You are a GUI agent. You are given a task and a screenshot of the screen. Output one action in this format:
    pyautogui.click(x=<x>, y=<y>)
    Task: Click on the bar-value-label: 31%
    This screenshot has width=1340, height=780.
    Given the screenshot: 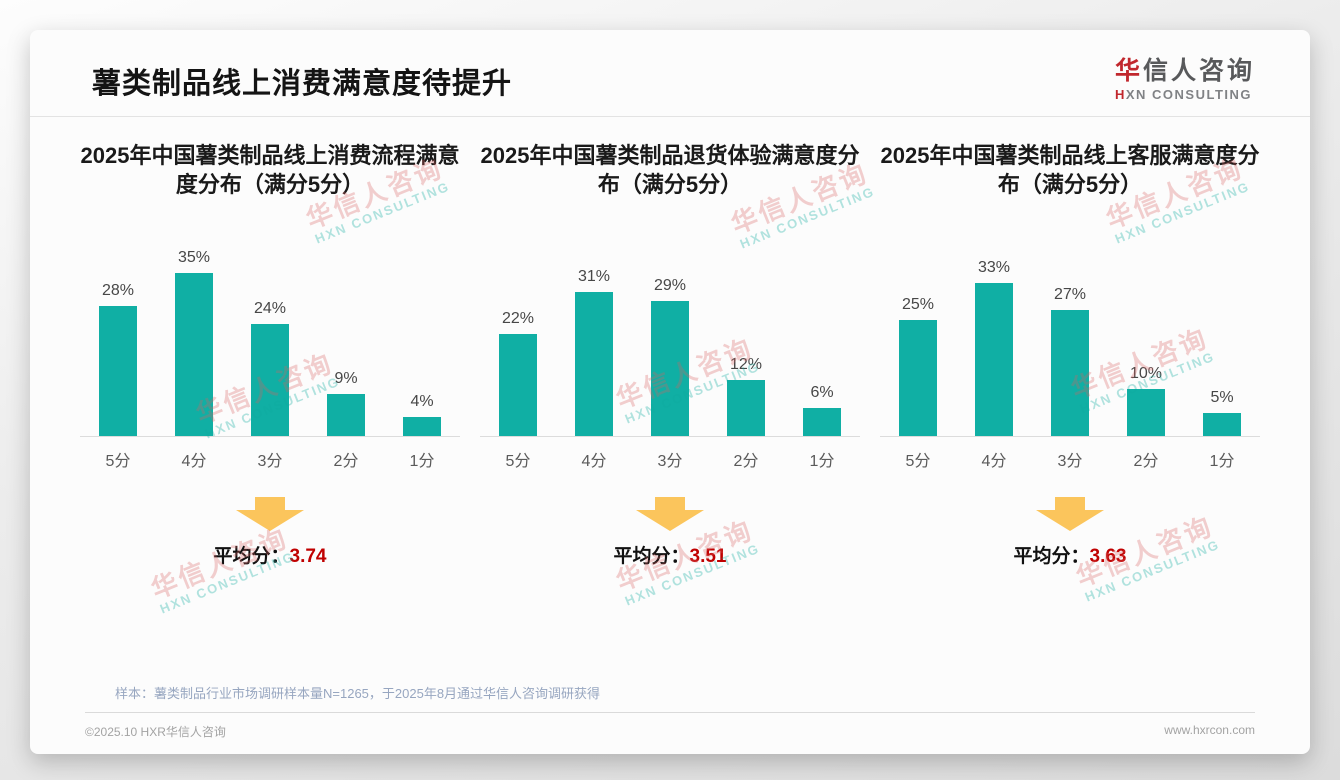 What is the action you would take?
    pyautogui.click(x=594, y=276)
    